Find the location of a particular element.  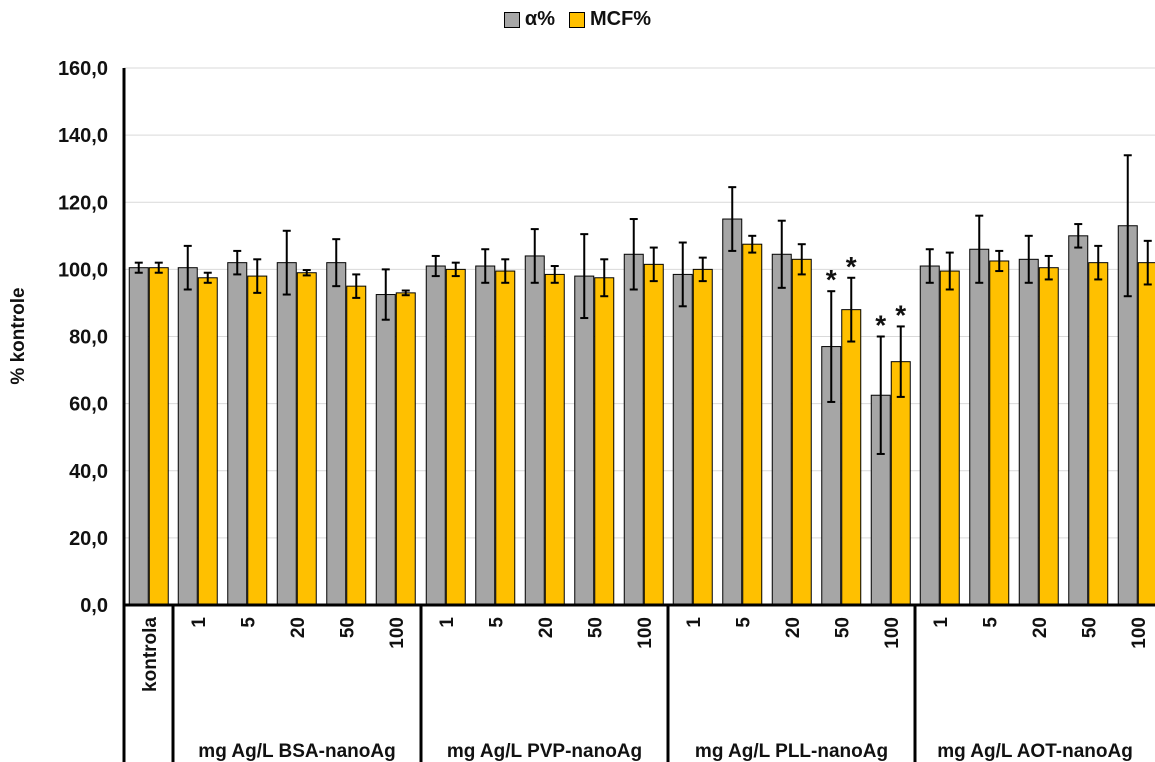

chart-legend: α% MCF% is located at coordinates (577, 19).